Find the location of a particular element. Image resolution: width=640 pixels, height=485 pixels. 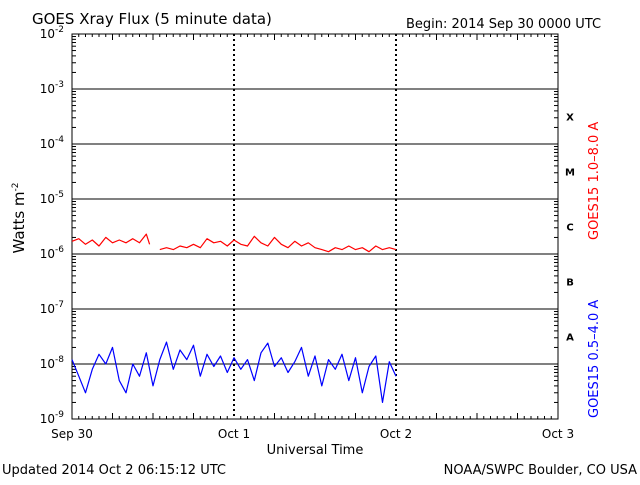

y-tick-exponent: -5 is located at coordinates (59, 195).